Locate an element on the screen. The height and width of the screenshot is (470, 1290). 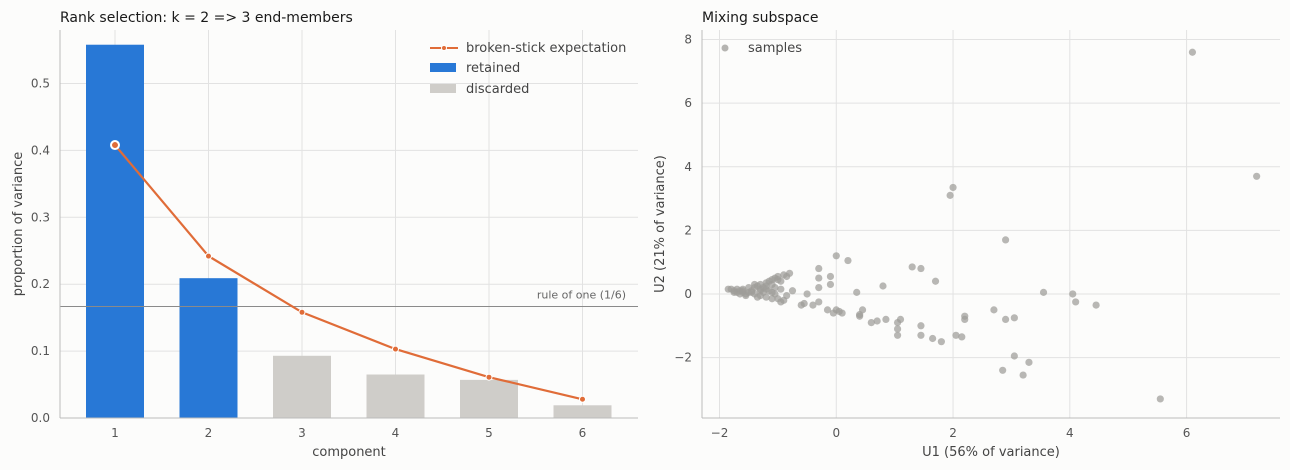
left-y-axis-label: proportion of variance is located at coordinates (18, 224).